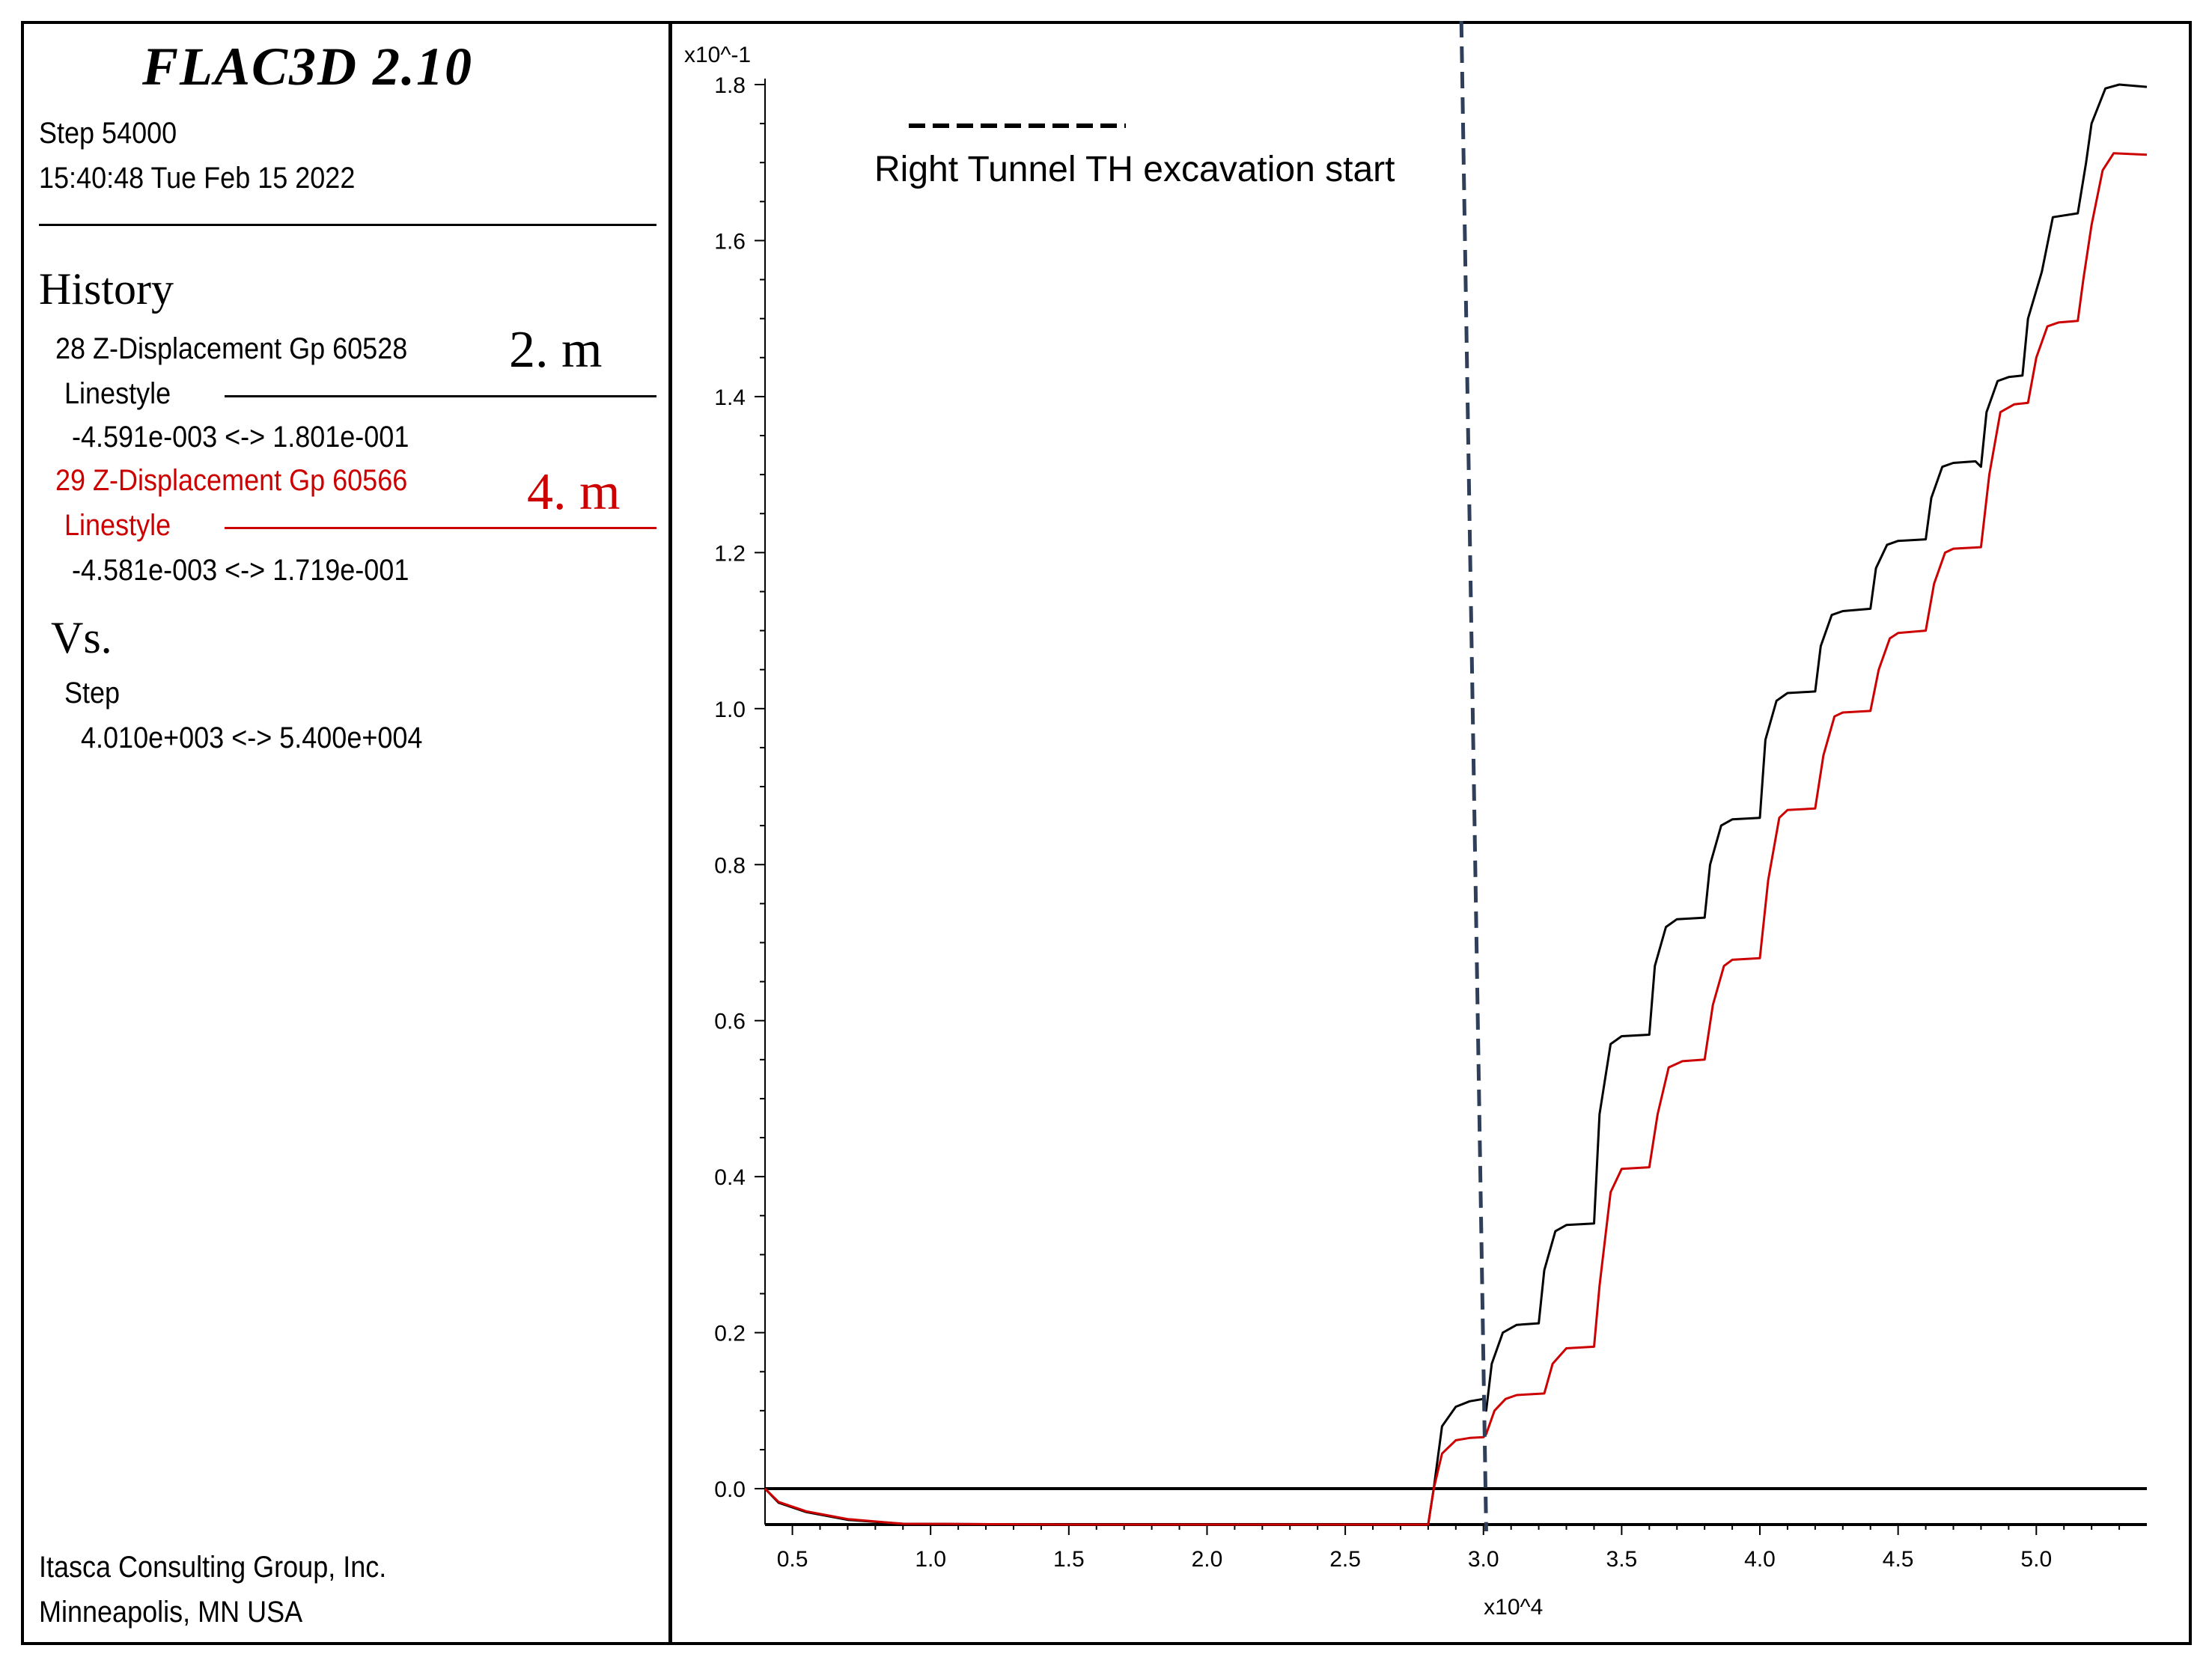  I want to click on x-tick-label: 5.0, so click(2036, 1559).